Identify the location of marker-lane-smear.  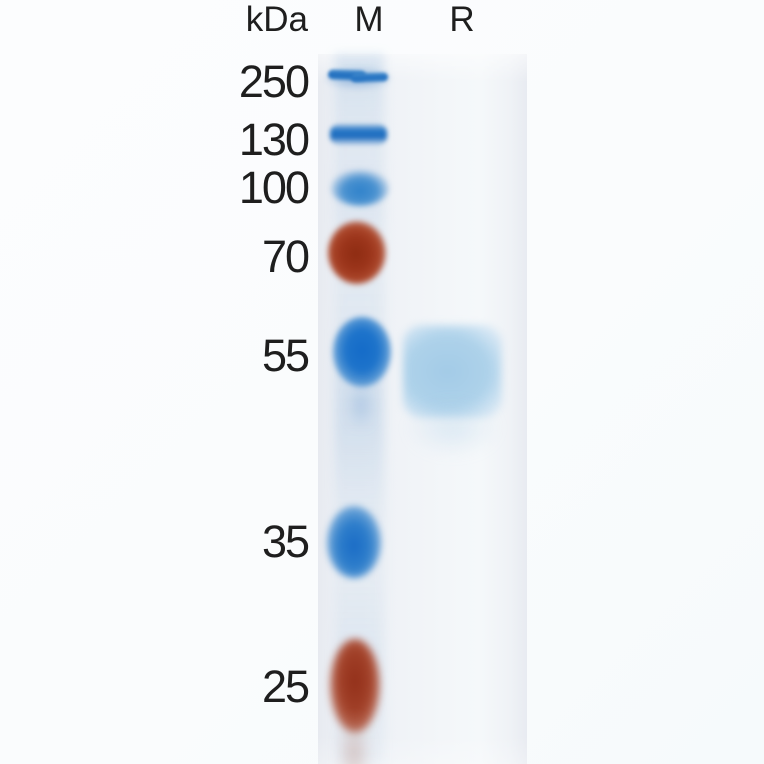
(359, 409).